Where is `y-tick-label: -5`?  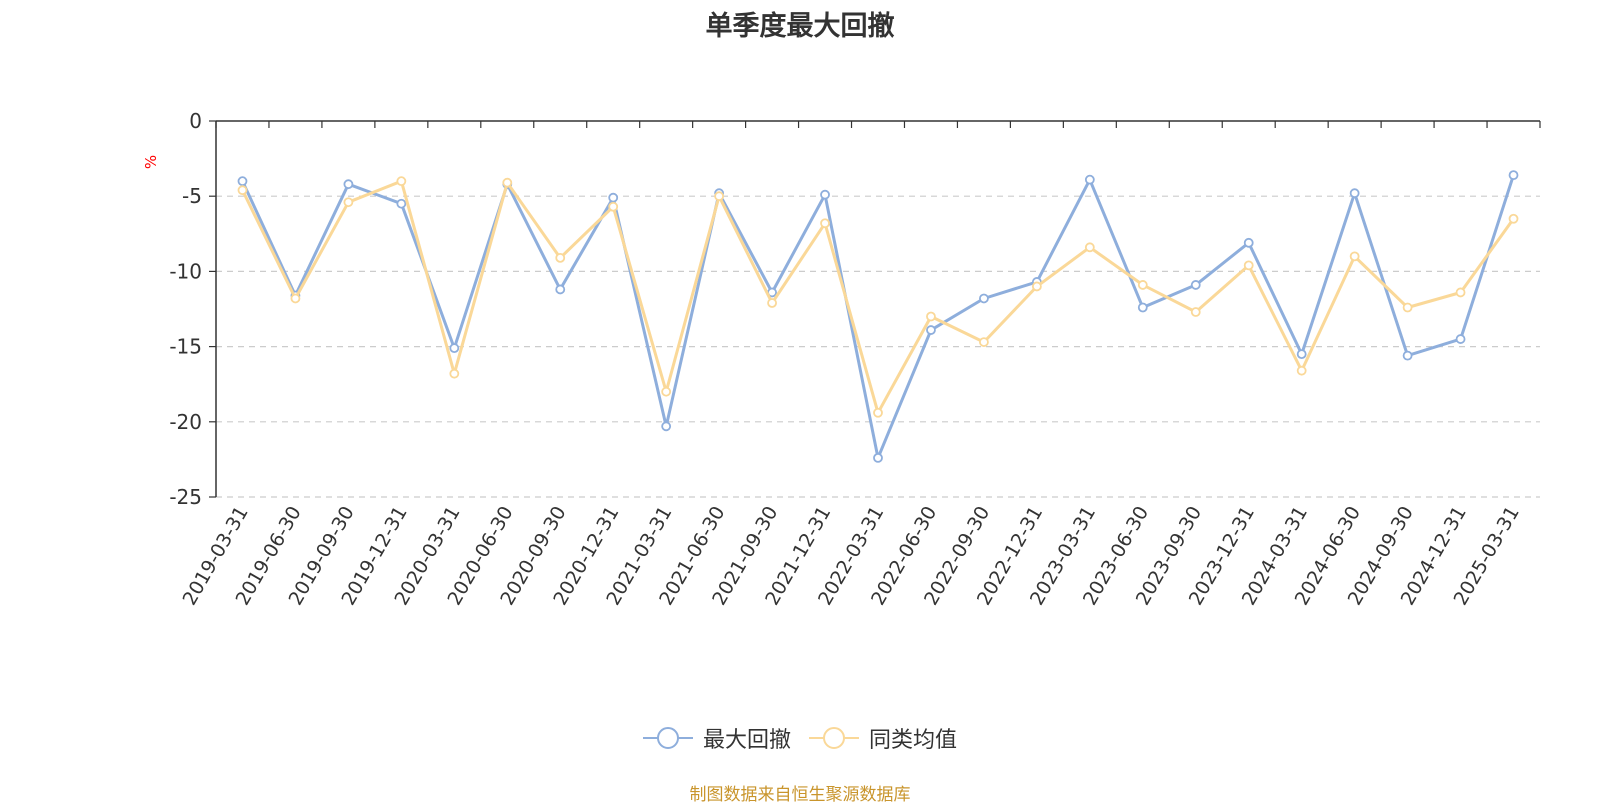 y-tick-label: -5 is located at coordinates (192, 196).